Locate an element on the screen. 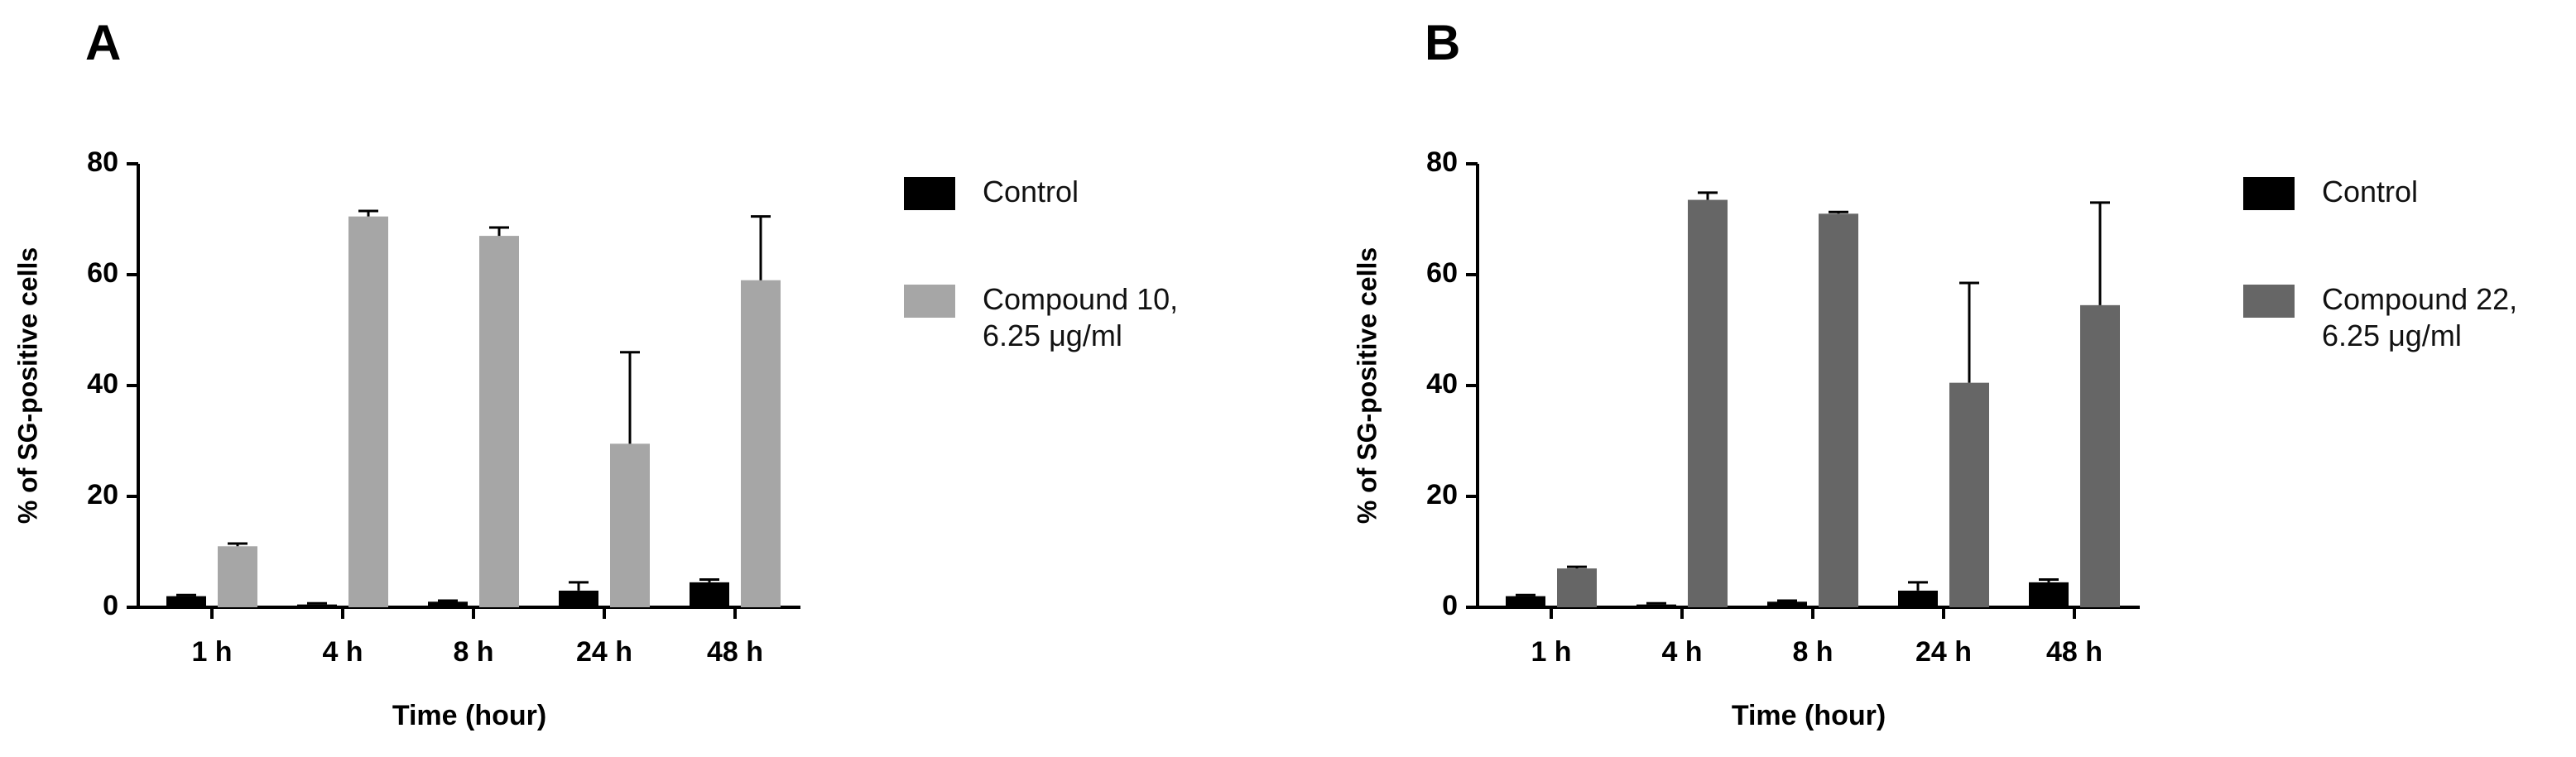 This screenshot has height=757, width=2576. legend-label: Compound 10, 6.25 μg/ml is located at coordinates (1081, 317).